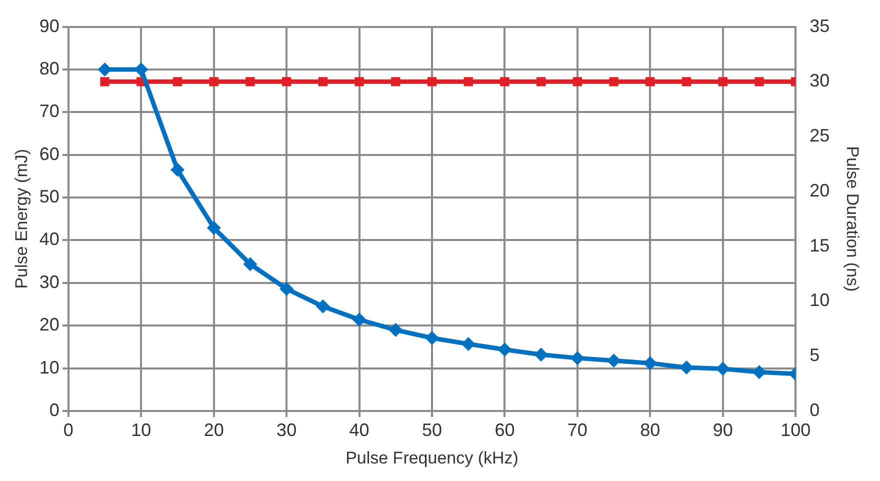  I want to click on x-axis-title: Pulse Frequency (kHz), so click(432, 458).